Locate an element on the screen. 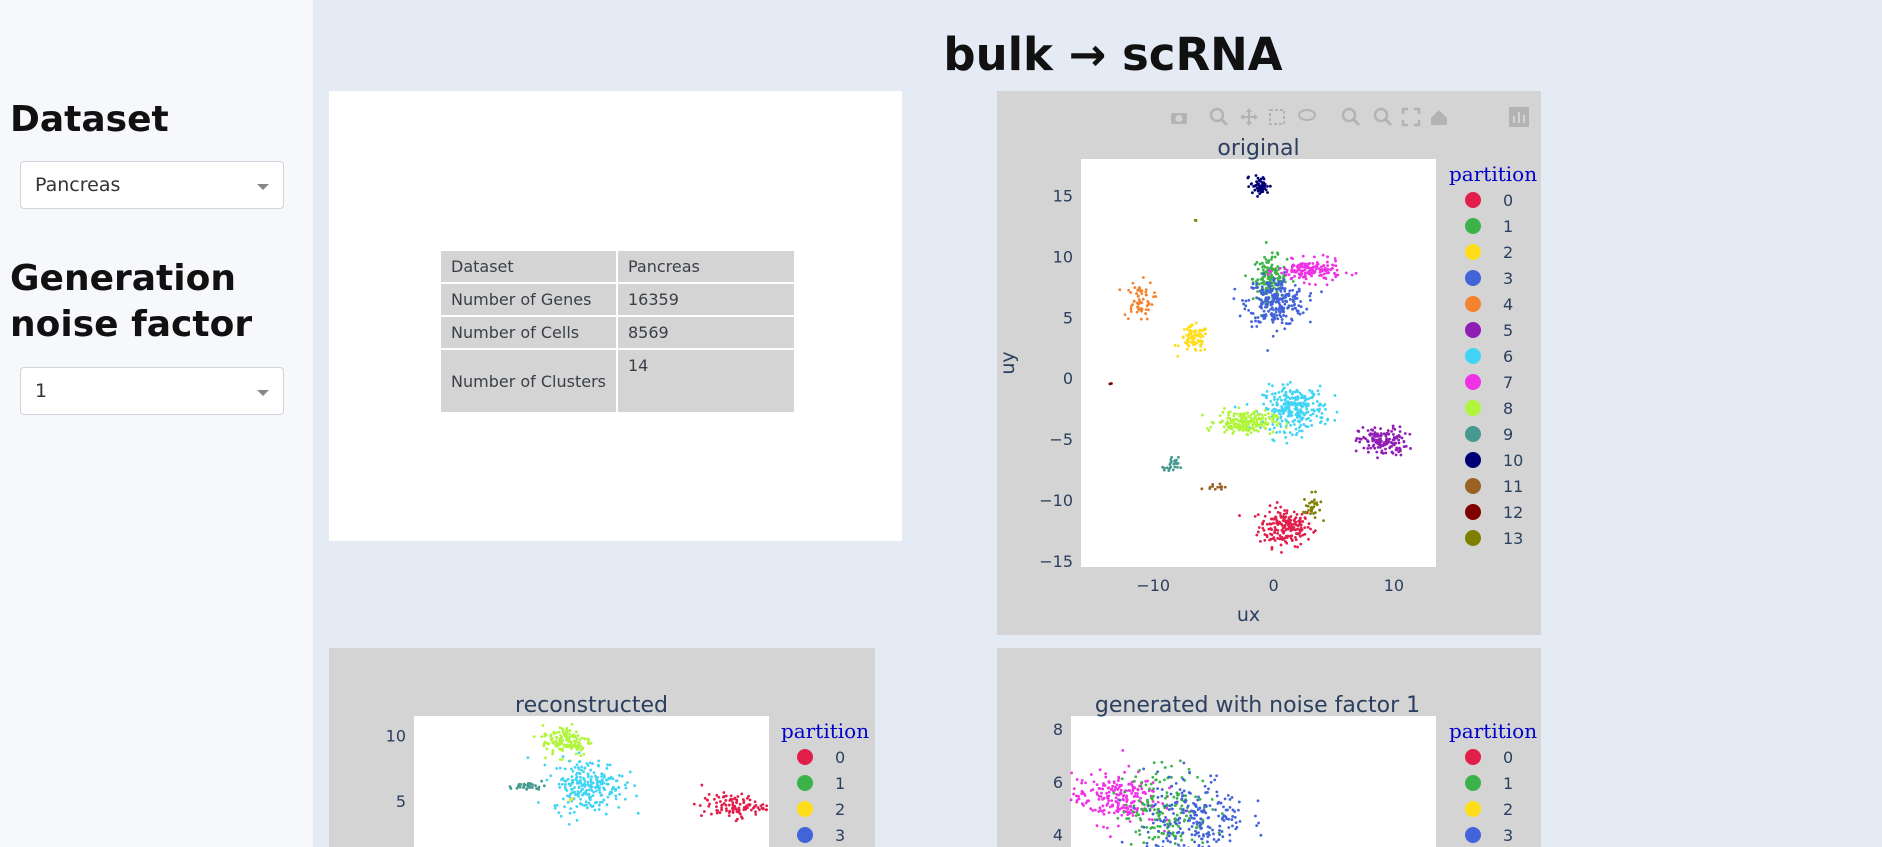 This screenshot has width=1882, height=847. zoom-out-icon is located at coordinates (1383, 117).